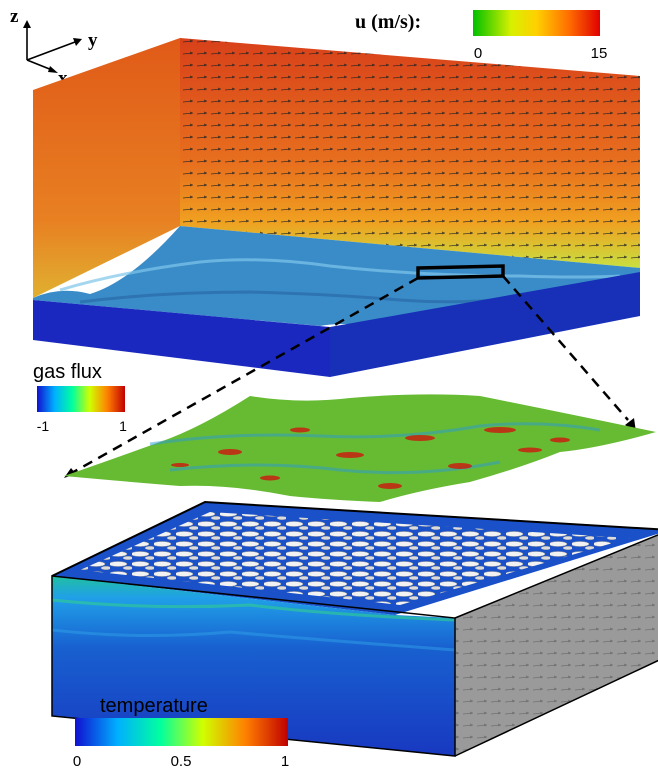 This screenshot has height=772, width=658. I want to click on z-axis-label: z, so click(14, 16).